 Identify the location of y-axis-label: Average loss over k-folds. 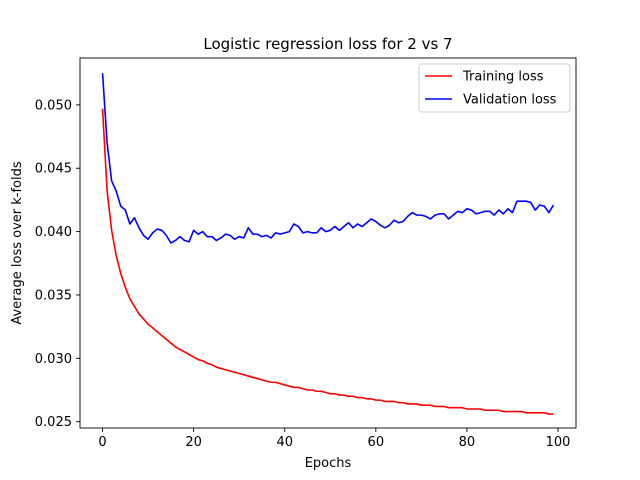
(17, 242).